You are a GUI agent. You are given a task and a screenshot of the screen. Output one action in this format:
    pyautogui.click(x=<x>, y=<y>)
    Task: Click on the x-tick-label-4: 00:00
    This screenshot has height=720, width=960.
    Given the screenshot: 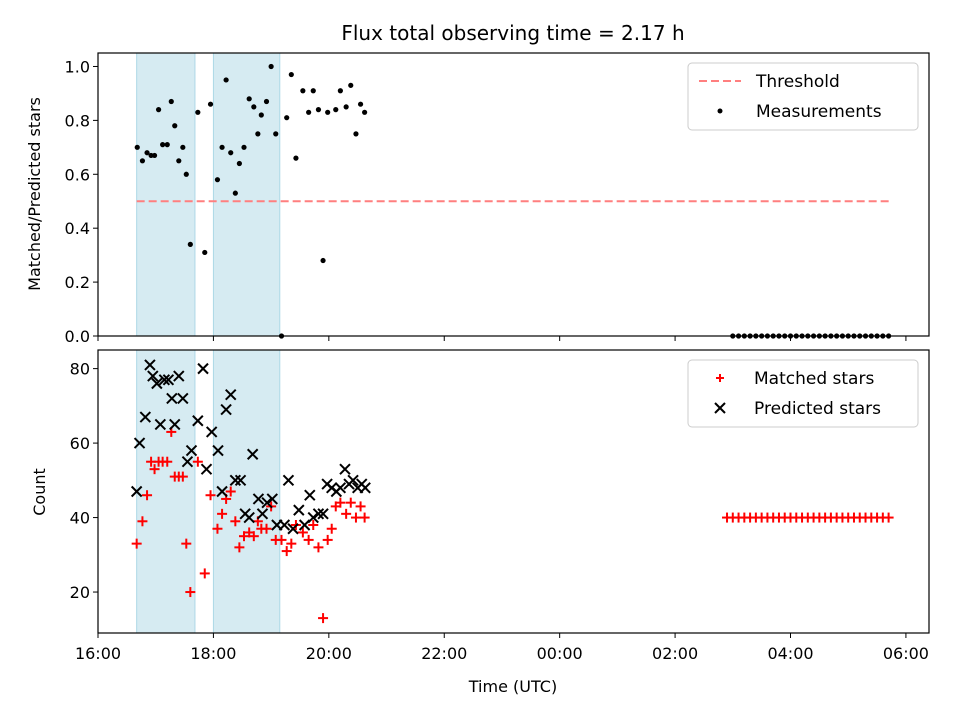 What is the action you would take?
    pyautogui.click(x=560, y=653)
    